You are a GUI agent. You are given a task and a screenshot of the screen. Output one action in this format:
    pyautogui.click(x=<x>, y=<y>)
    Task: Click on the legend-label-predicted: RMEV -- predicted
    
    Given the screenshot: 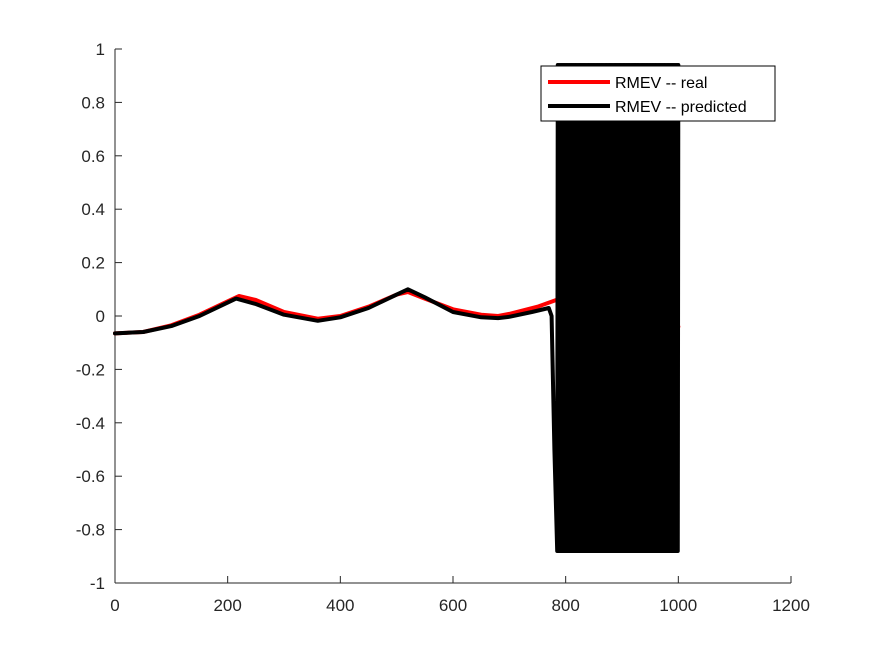 What is the action you would take?
    pyautogui.click(x=681, y=107)
    